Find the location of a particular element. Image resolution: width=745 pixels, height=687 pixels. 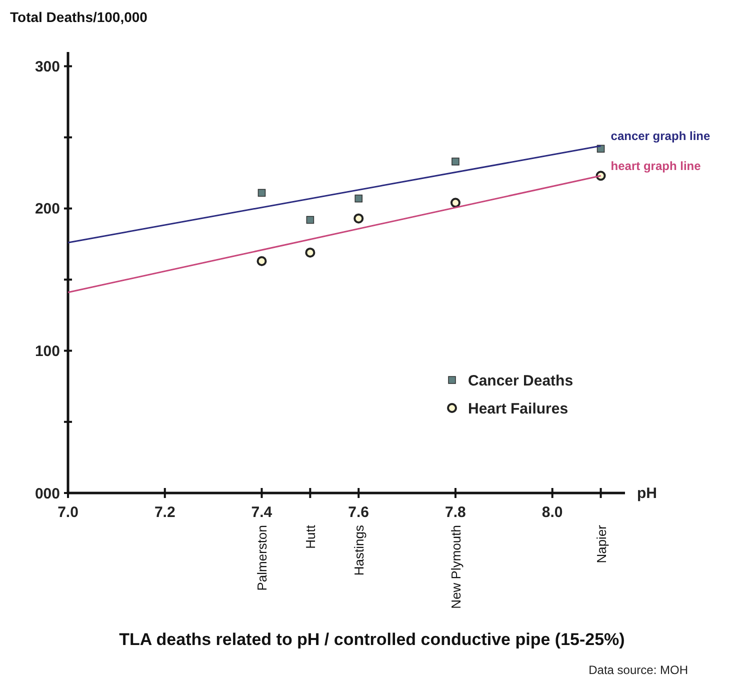

series-label: cancer graph line is located at coordinates (660, 135).